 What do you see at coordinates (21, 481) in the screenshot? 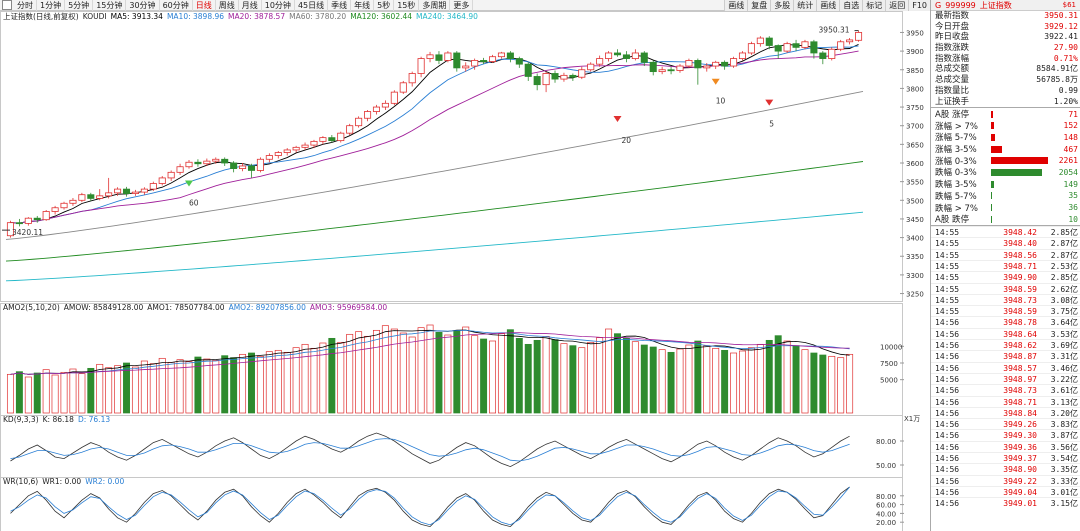
I see `wr-name: WR(10,6)` at bounding box center [21, 481].